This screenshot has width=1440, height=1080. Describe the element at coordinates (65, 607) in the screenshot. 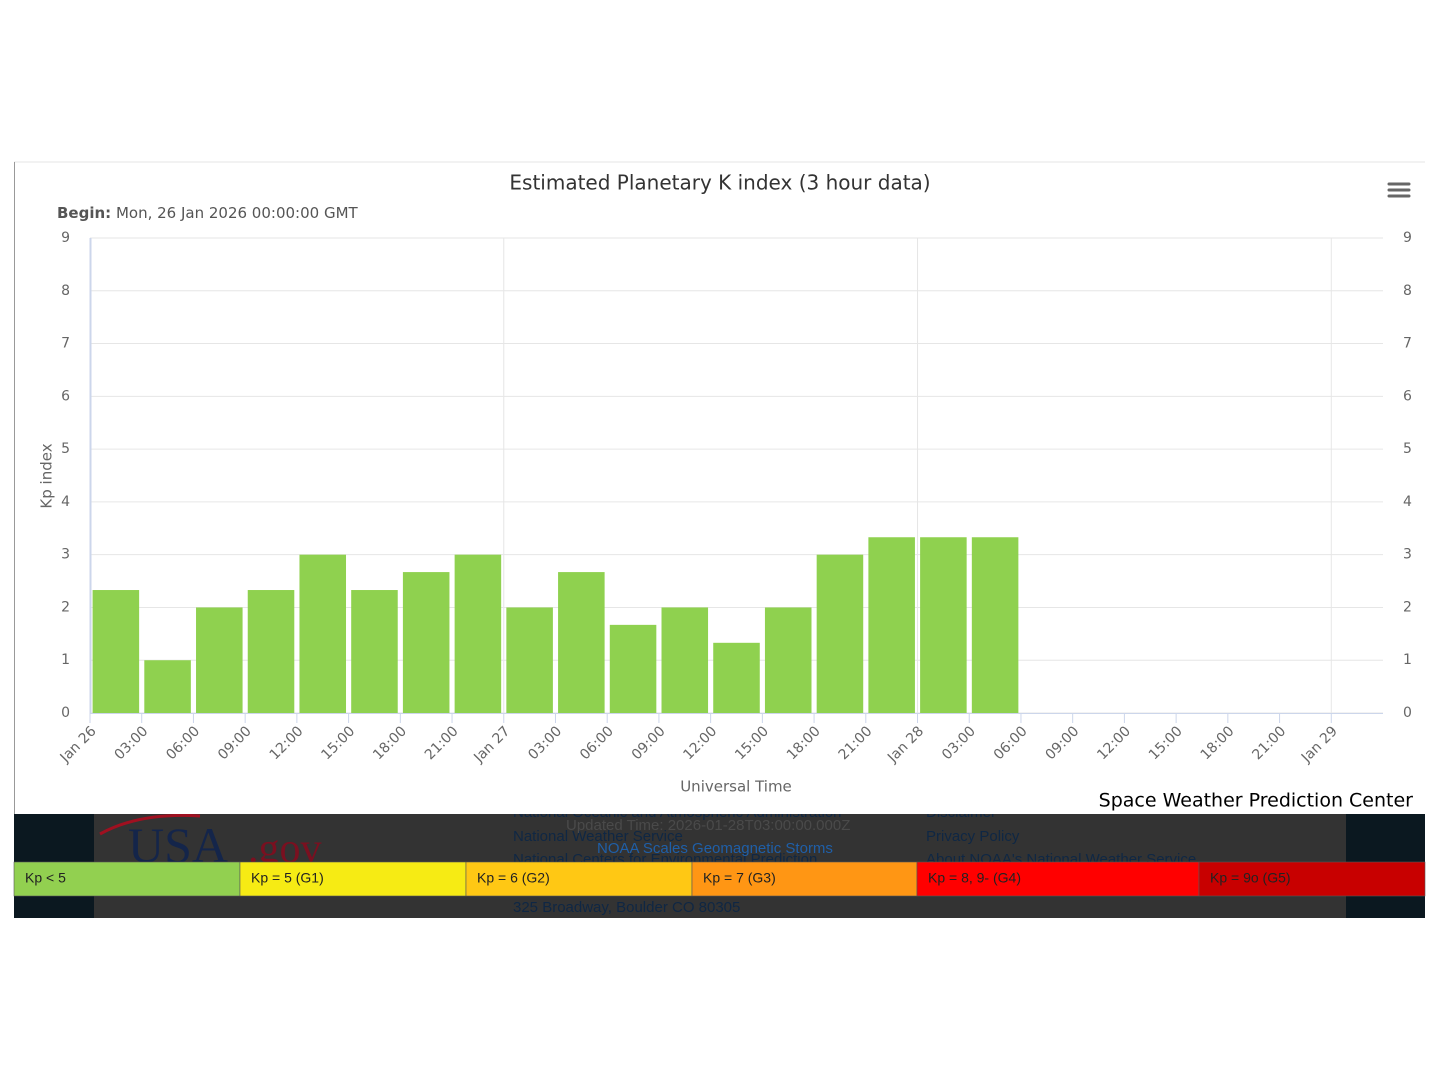

I see `y-tick-label: 2` at that location.